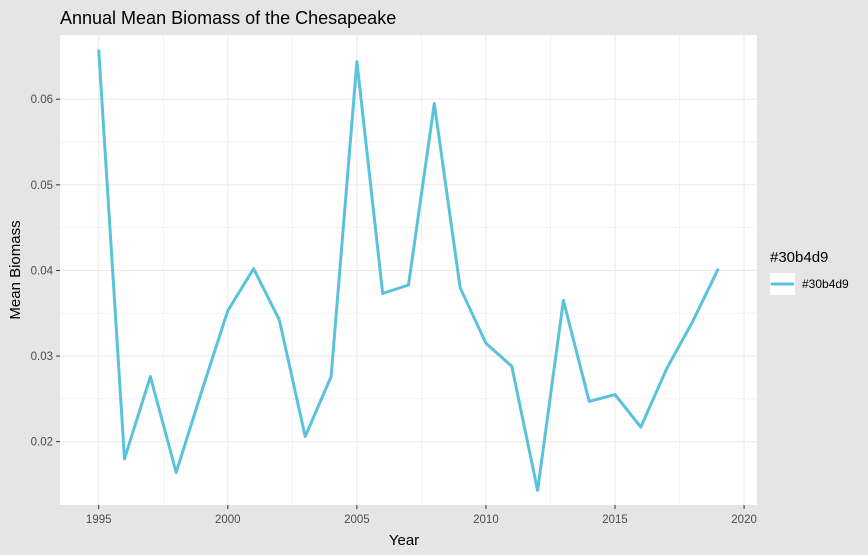  What do you see at coordinates (357, 520) in the screenshot?
I see `x-tick-label: 2005` at bounding box center [357, 520].